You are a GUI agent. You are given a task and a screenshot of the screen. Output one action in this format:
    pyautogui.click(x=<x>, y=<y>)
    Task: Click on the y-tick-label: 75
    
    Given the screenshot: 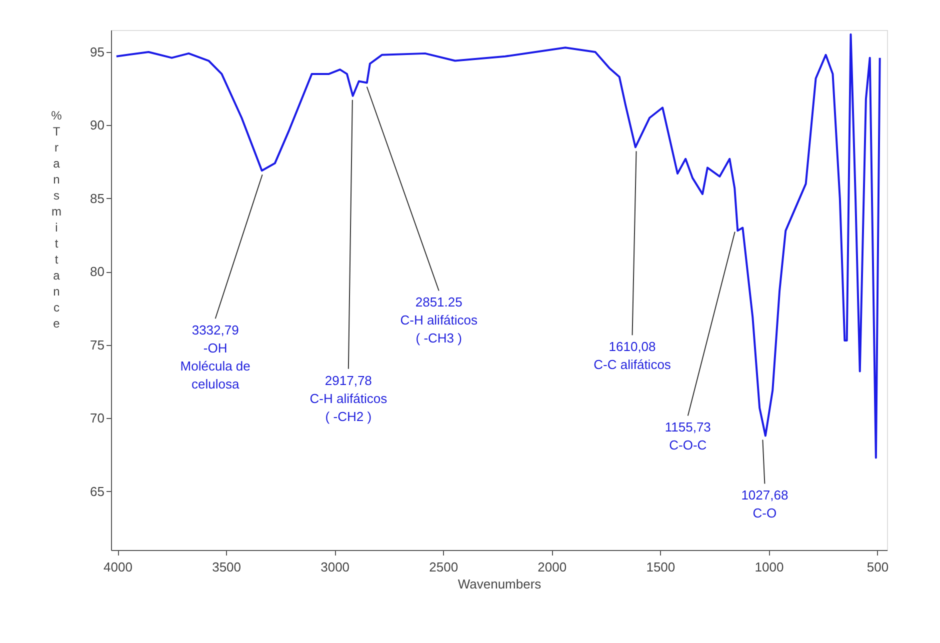 What is the action you would take?
    pyautogui.click(x=97, y=344)
    